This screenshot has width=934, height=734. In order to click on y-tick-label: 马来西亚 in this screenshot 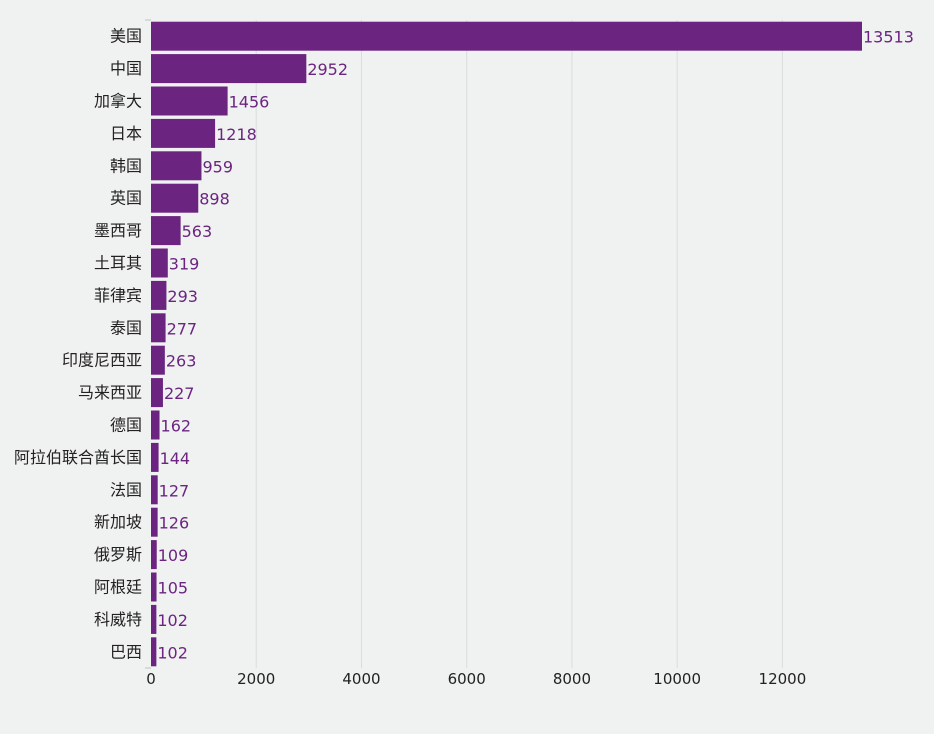, I will do `click(110, 392)`.